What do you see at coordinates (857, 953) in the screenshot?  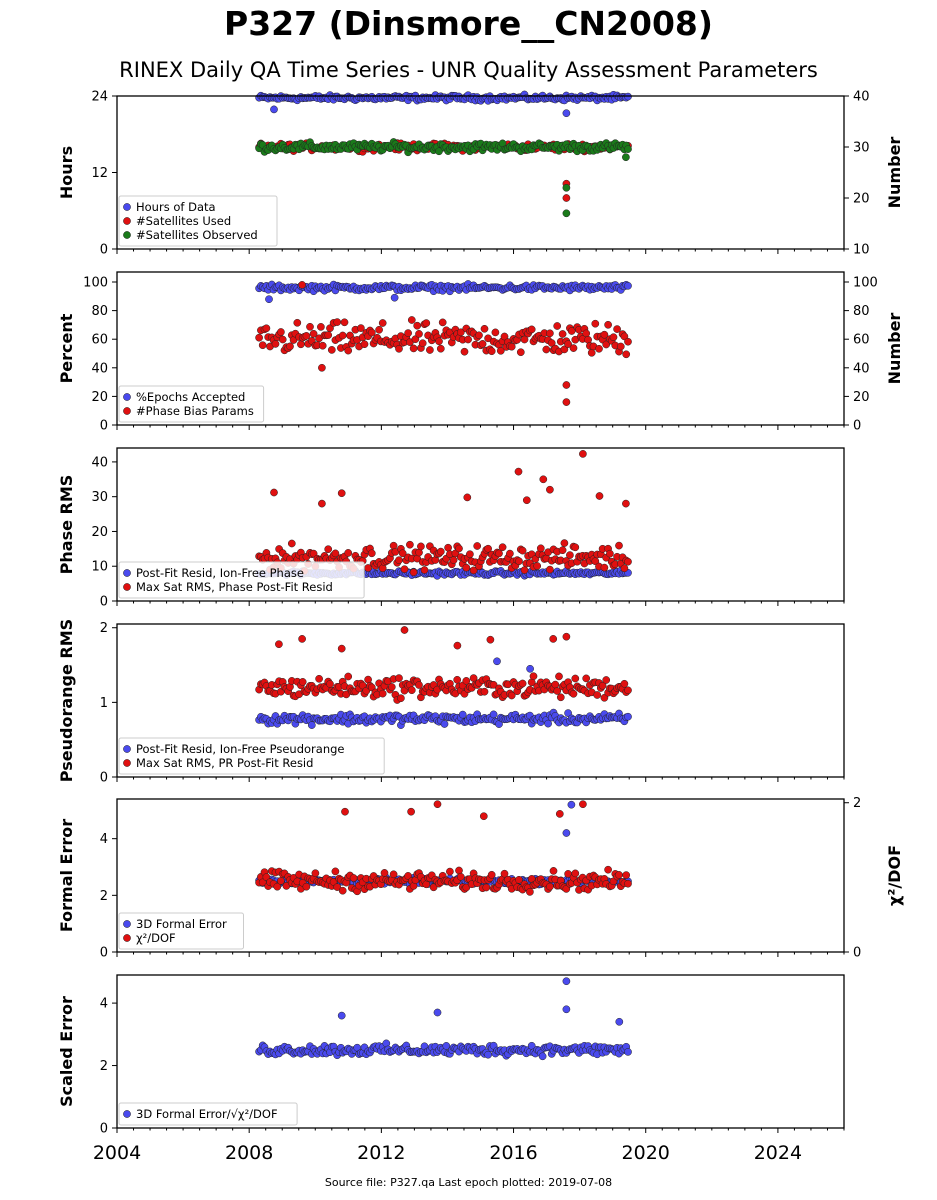 I see `y2-tick-label: 0` at bounding box center [857, 953].